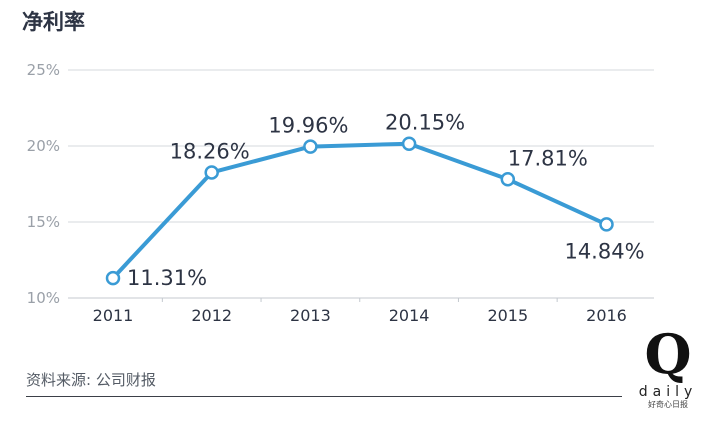 This screenshot has height=432, width=712. I want to click on x-tick-label: 2014, so click(409, 315).